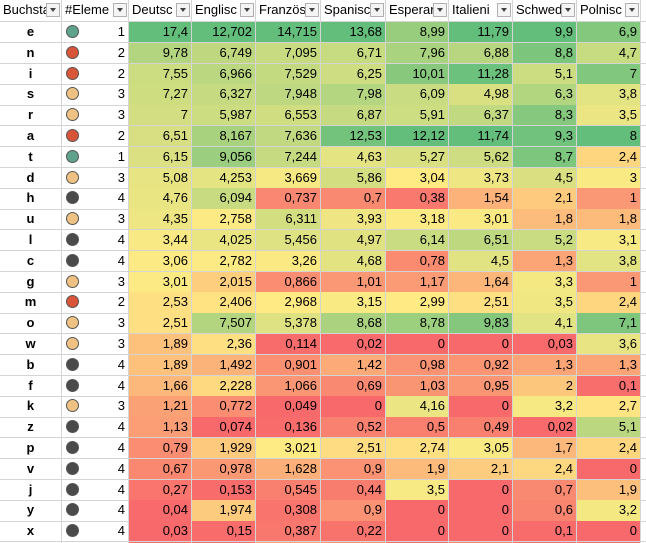  Describe the element at coordinates (417, 345) in the screenshot. I see `value-cell: 0` at that location.